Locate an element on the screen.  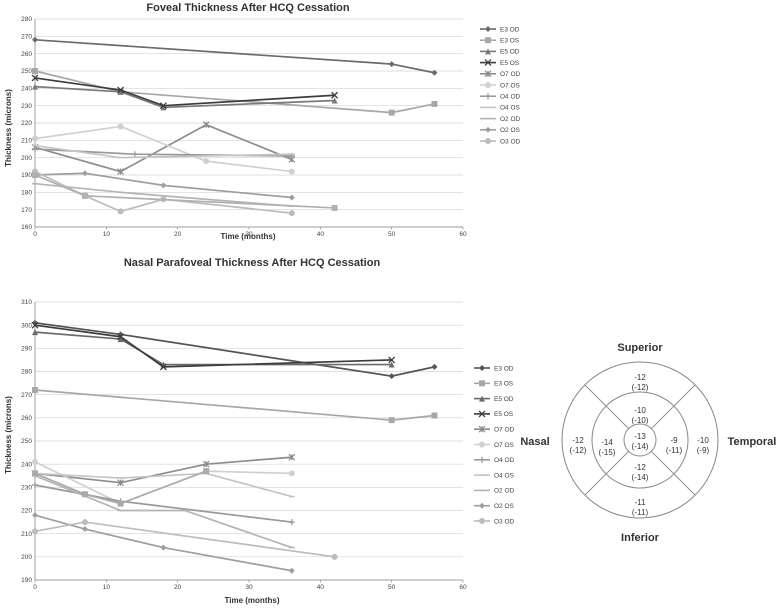
center-ring is located at coordinates (640, 440).